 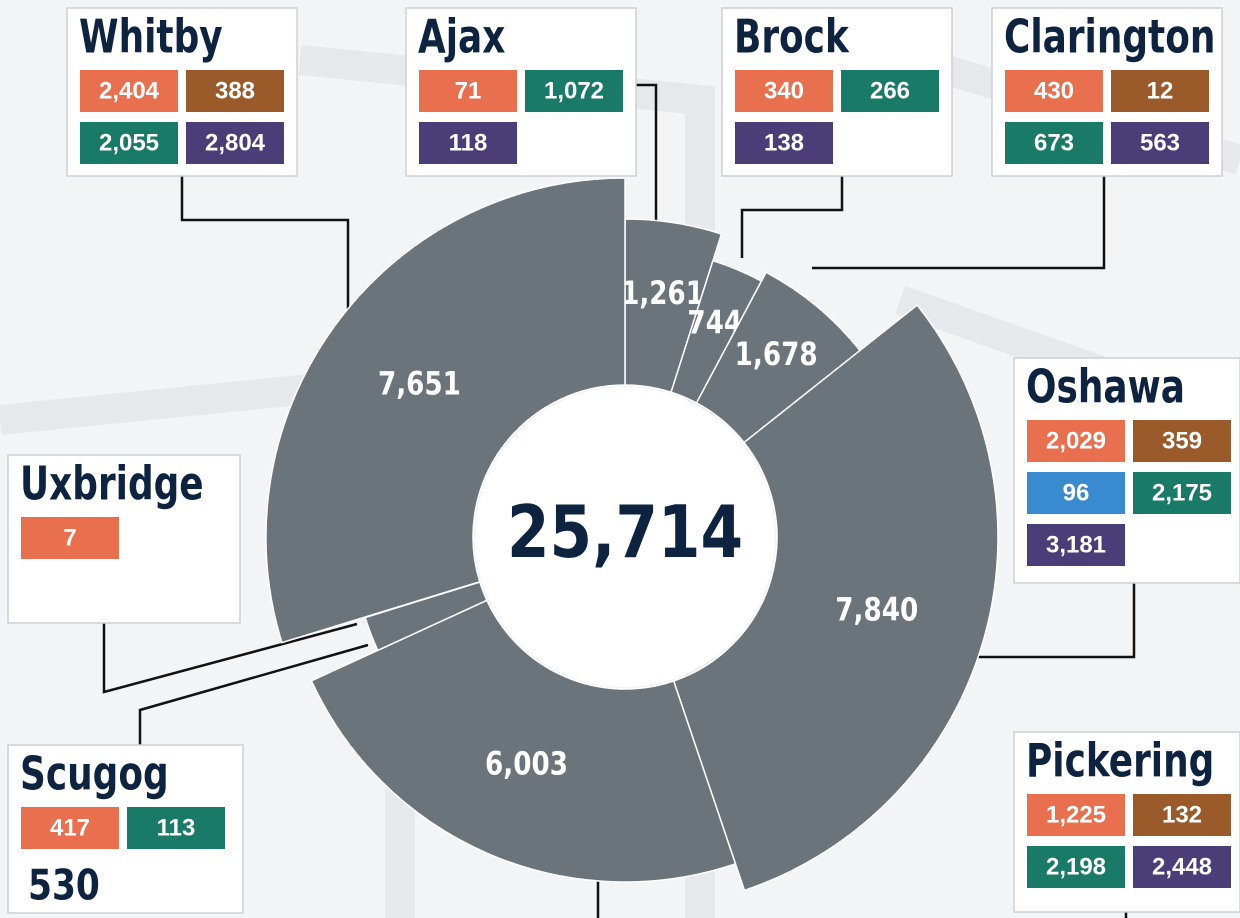 I want to click on chip-label: 2,055, so click(x=129, y=142).